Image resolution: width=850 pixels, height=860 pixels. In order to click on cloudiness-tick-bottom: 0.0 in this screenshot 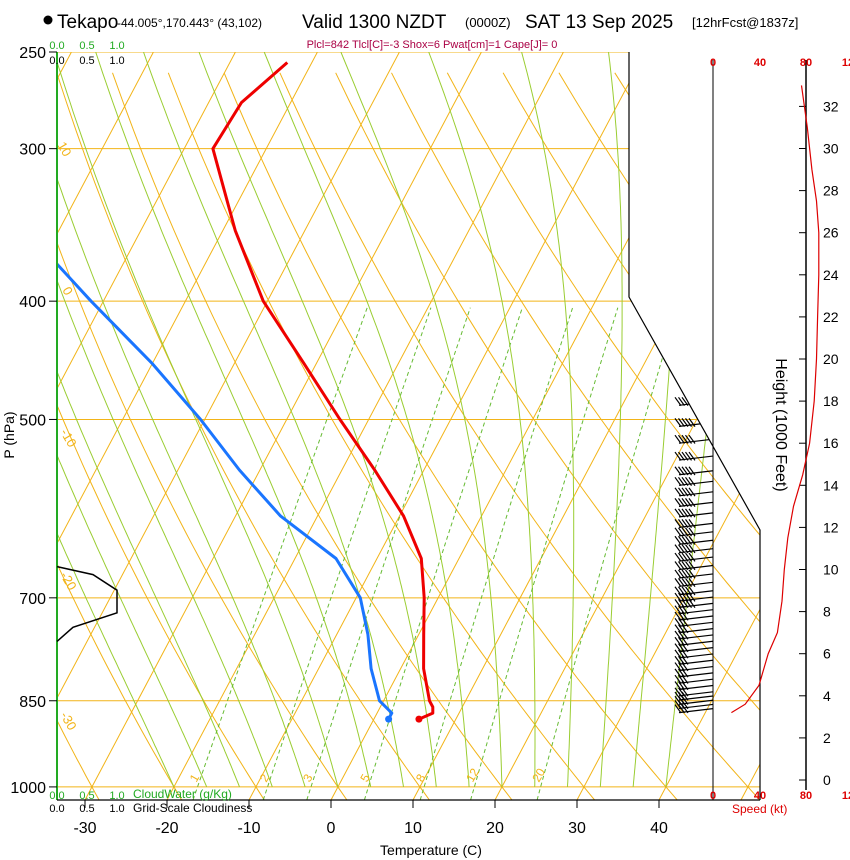, I will do `click(56, 809)`.